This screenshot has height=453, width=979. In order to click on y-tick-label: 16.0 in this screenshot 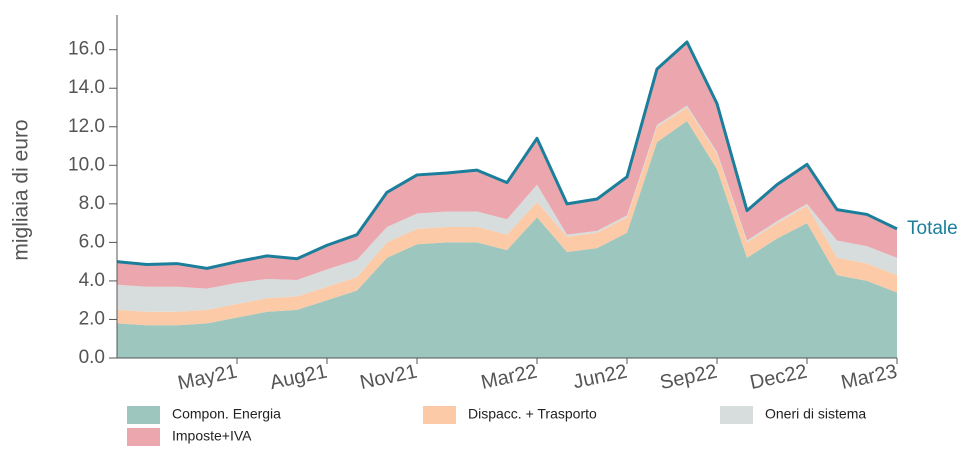, I will do `click(86, 49)`.